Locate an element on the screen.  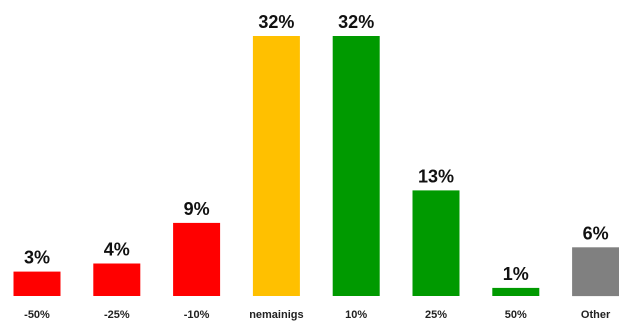
tick-labels-group: -50% -25% -10% nemainigs 10% 25% 50% Other is located at coordinates (317, 315).